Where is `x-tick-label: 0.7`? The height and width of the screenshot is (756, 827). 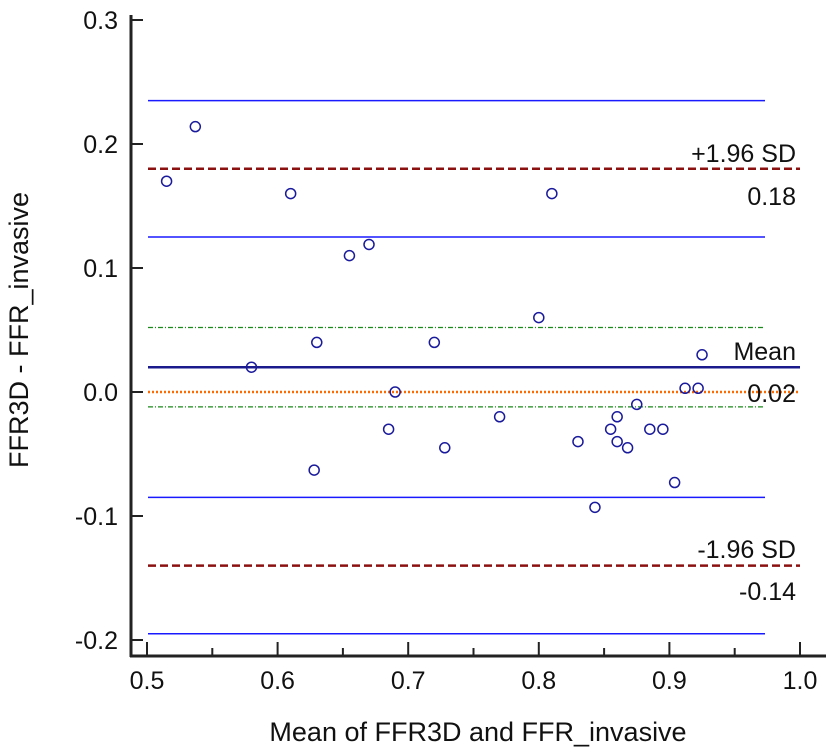
x-tick-label: 0.7 is located at coordinates (408, 681).